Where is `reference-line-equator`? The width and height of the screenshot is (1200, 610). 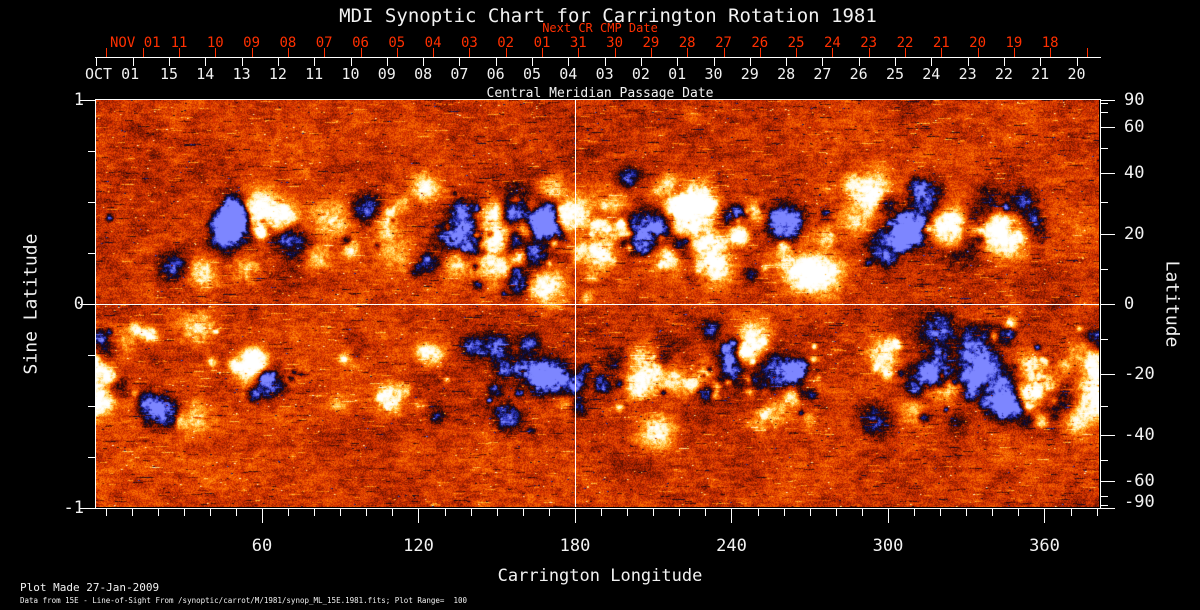 reference-line-equator is located at coordinates (597, 304).